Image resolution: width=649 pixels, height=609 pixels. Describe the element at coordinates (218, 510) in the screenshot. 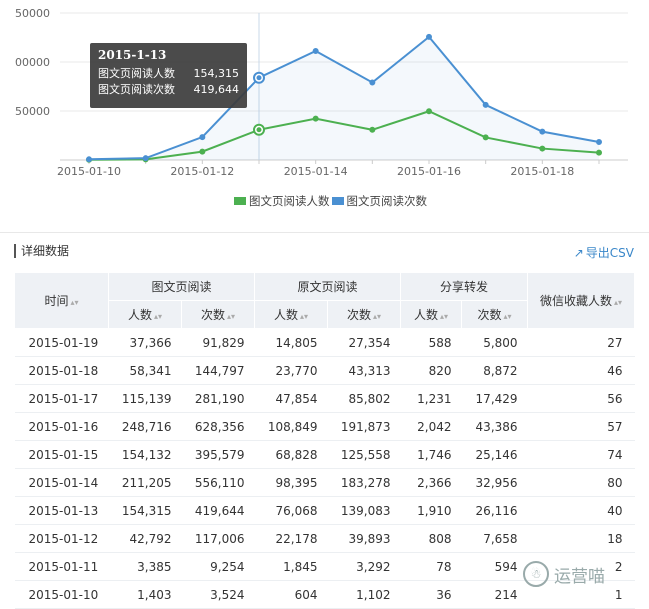

I see `table-cell-t1: 419,644` at that location.